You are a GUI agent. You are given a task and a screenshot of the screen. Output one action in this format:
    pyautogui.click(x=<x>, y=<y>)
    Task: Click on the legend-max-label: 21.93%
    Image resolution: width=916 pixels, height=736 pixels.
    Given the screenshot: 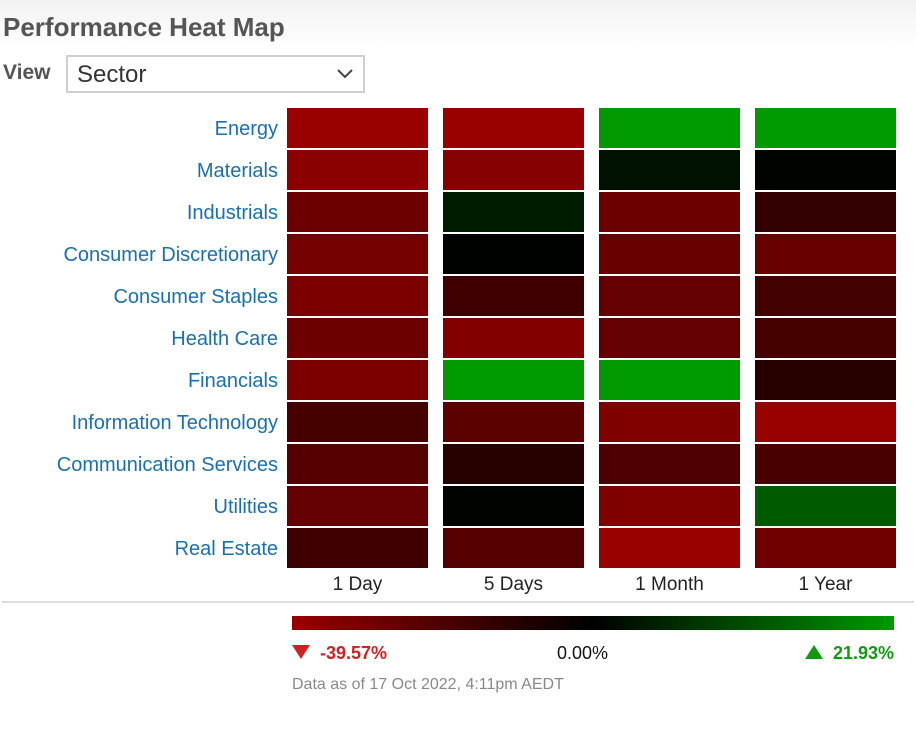 What is the action you would take?
    pyautogui.click(x=863, y=653)
    